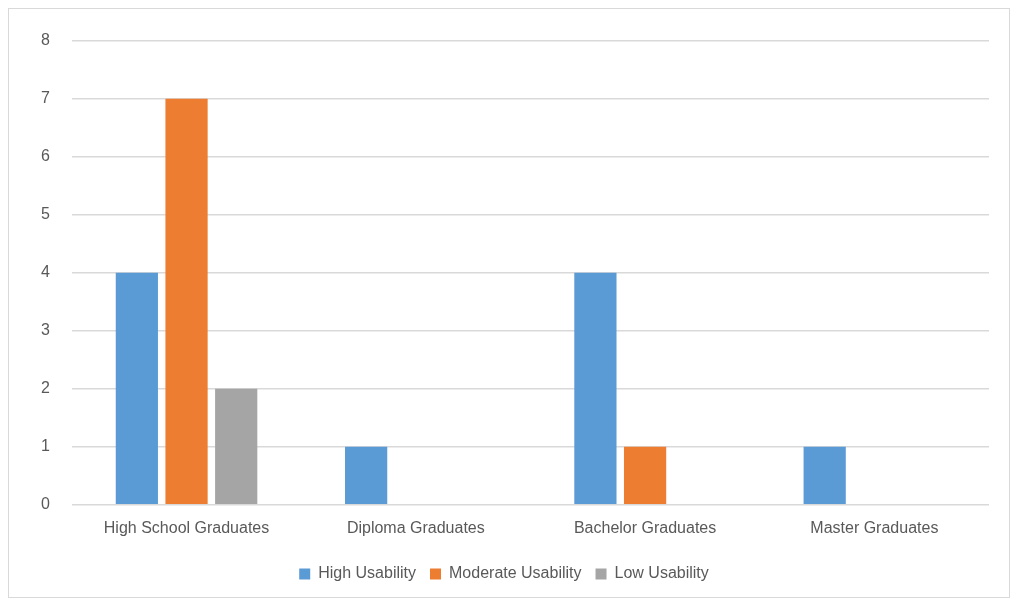 The image size is (1020, 605). Describe the element at coordinates (45, 214) in the screenshot. I see `y-tick-label: 5` at that location.